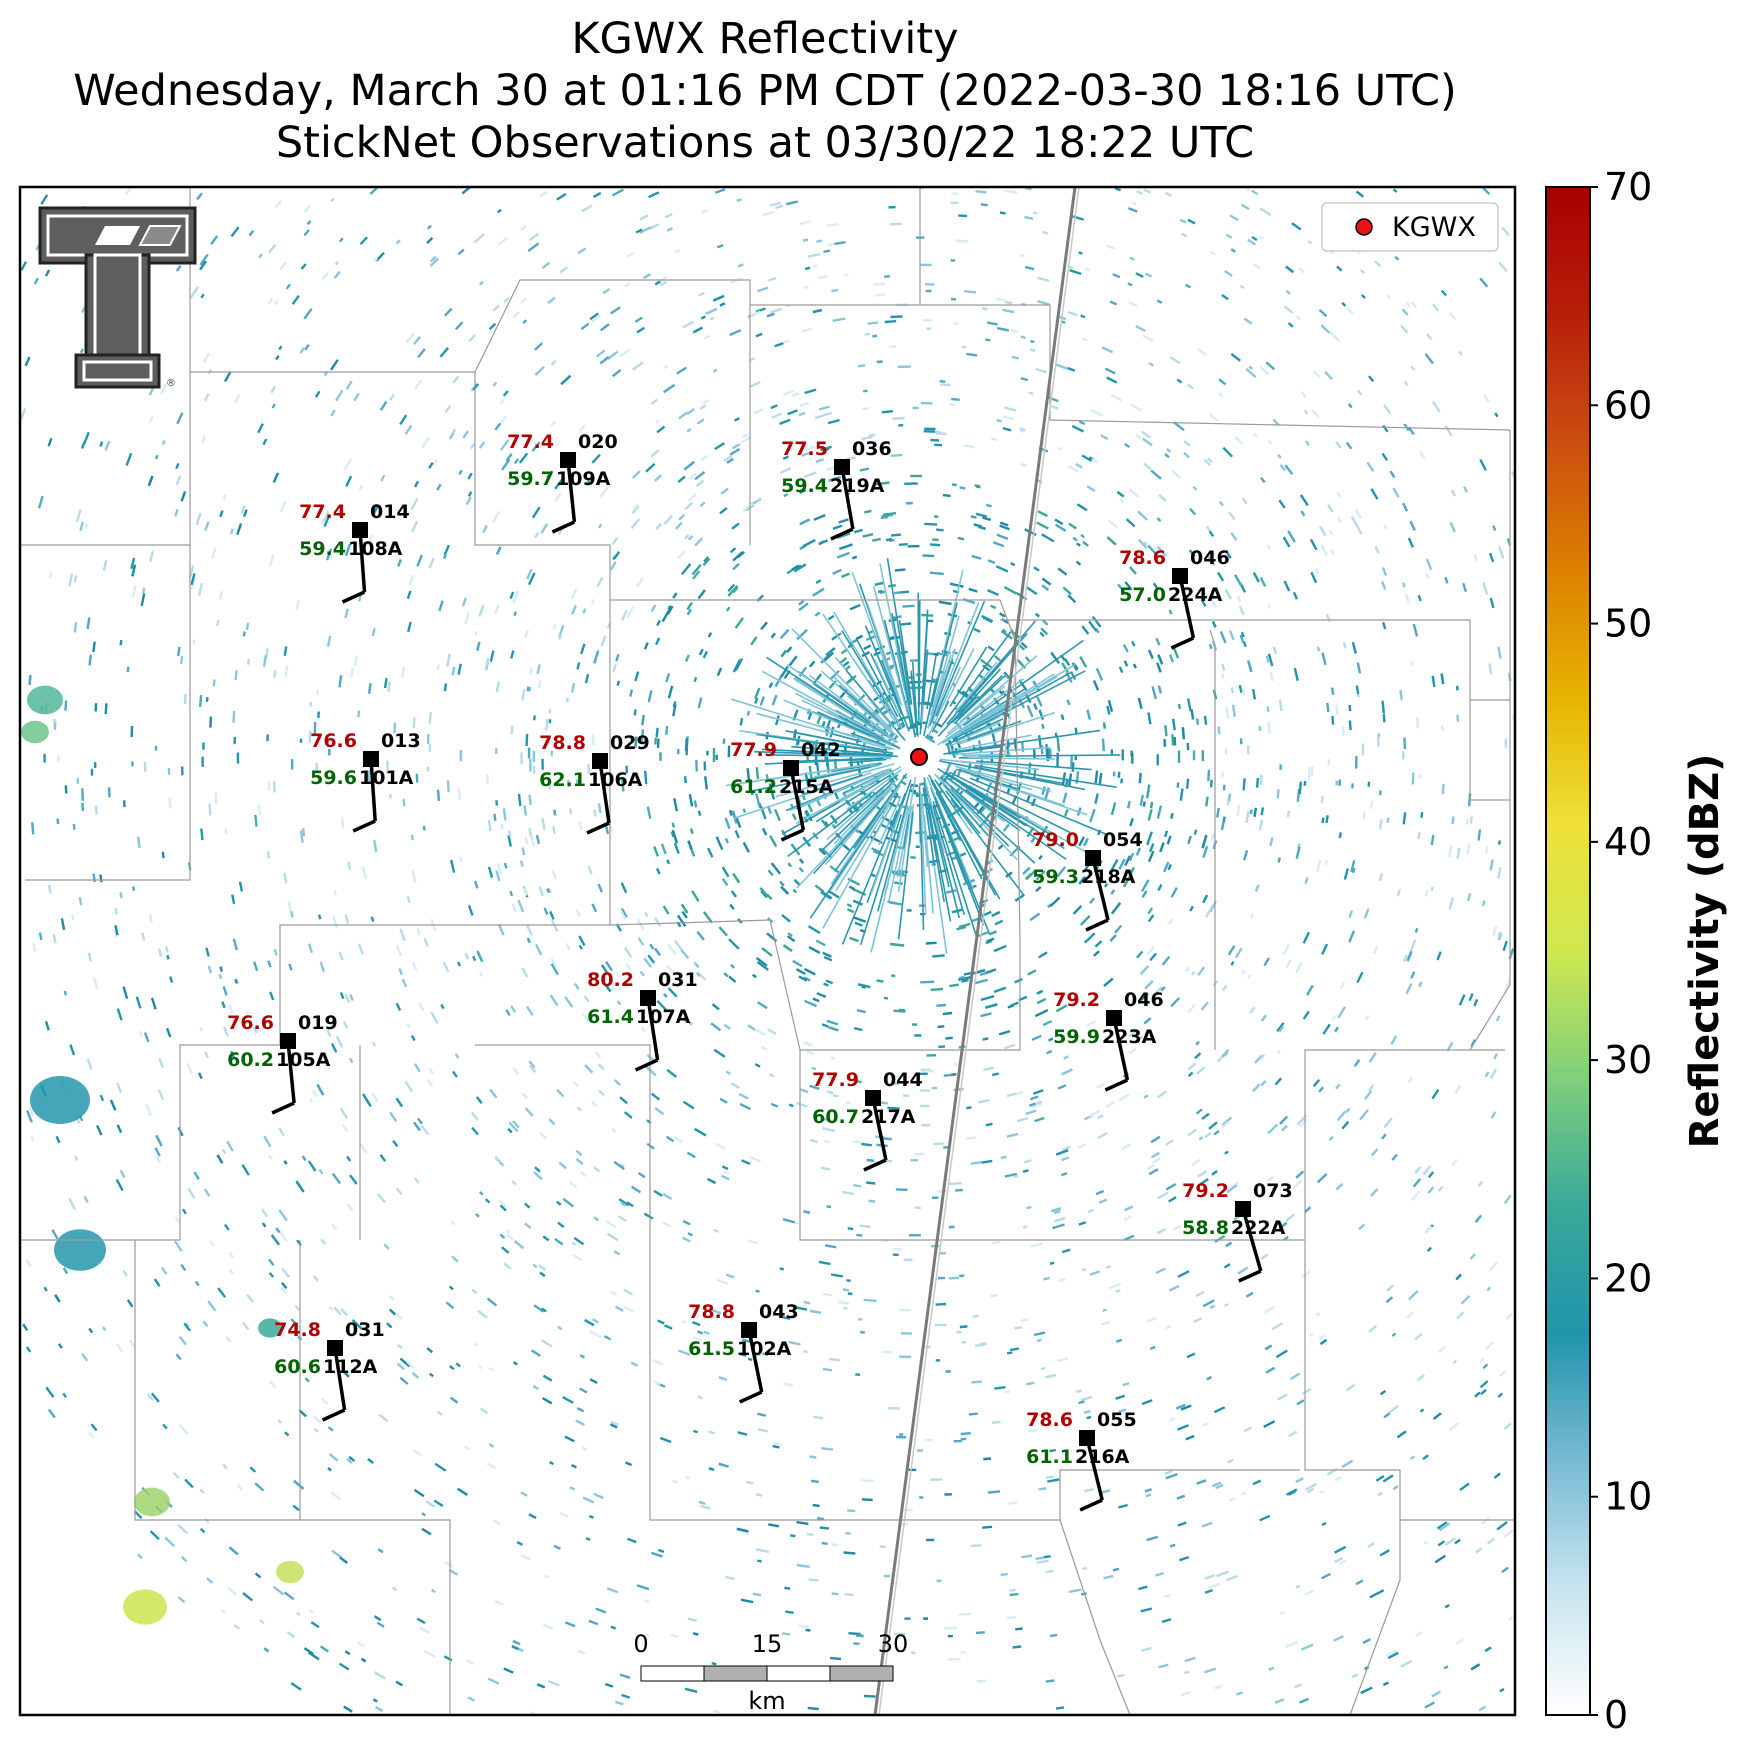 Image resolution: width=1738 pixels, height=1741 pixels. Describe the element at coordinates (1705, 951) in the screenshot. I see `colorbar-label: Reflectivity (dBZ)` at that location.